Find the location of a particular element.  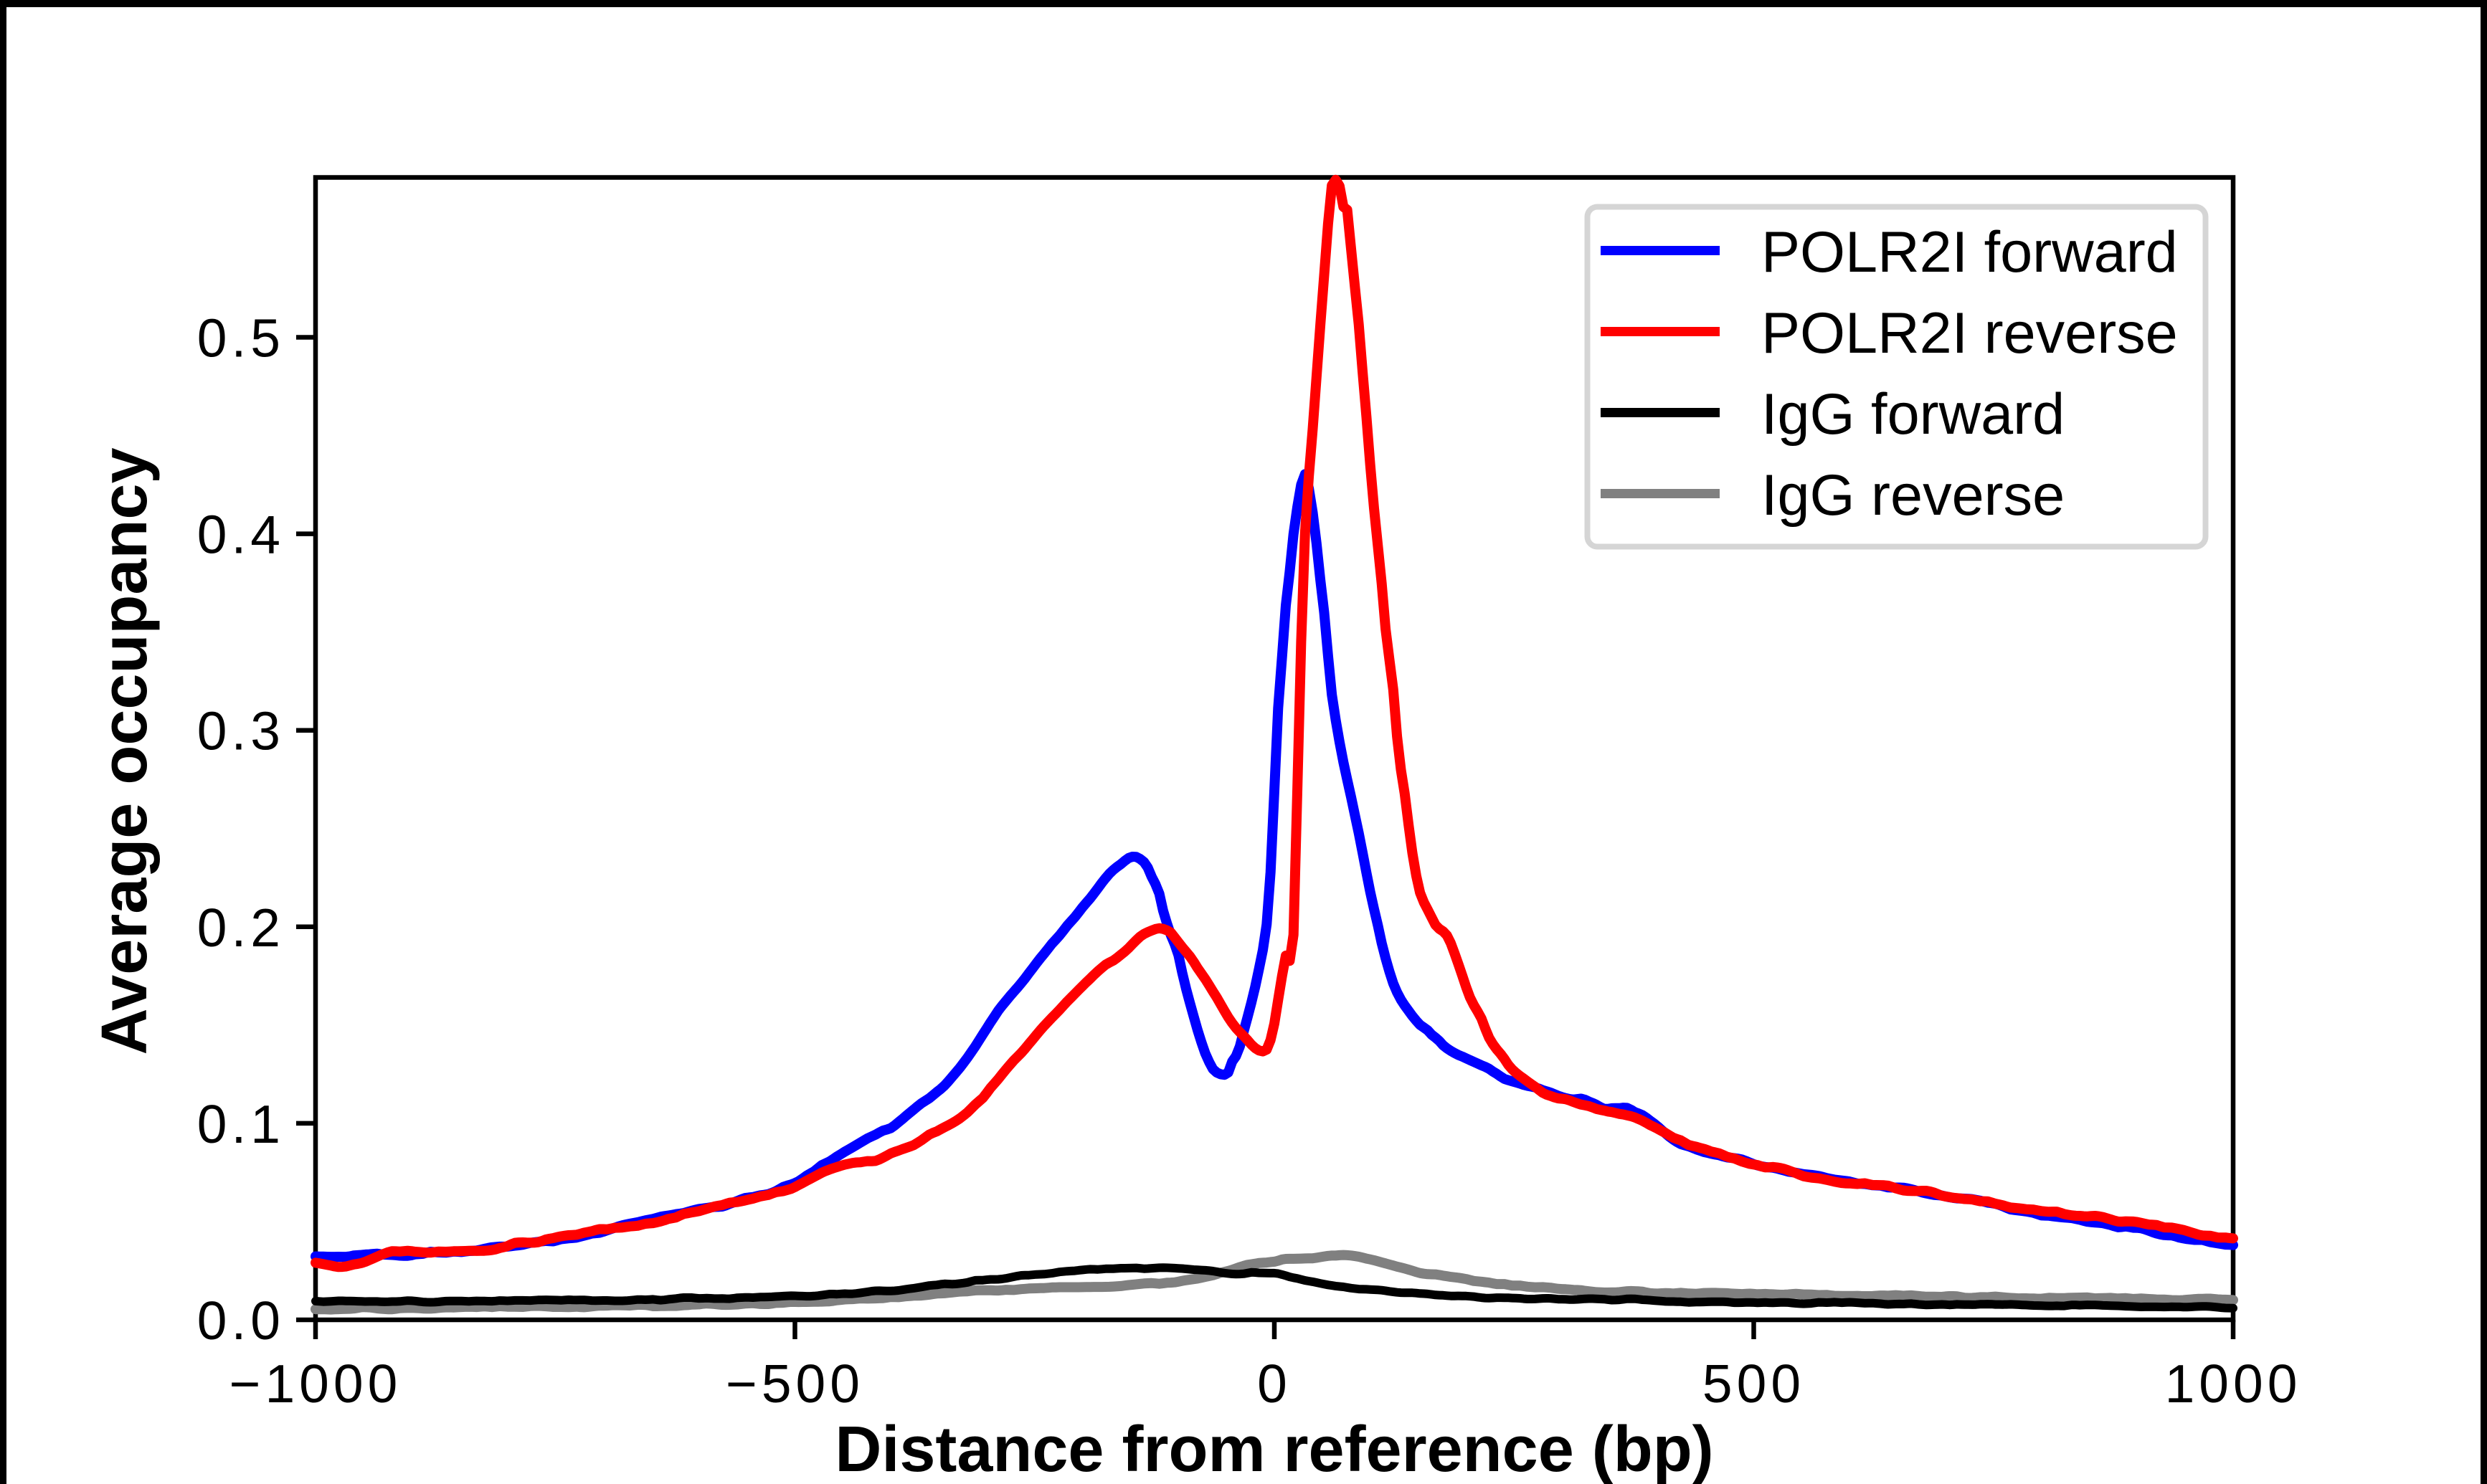

svg-text: 1000 is located at coordinates (2234, 1384).